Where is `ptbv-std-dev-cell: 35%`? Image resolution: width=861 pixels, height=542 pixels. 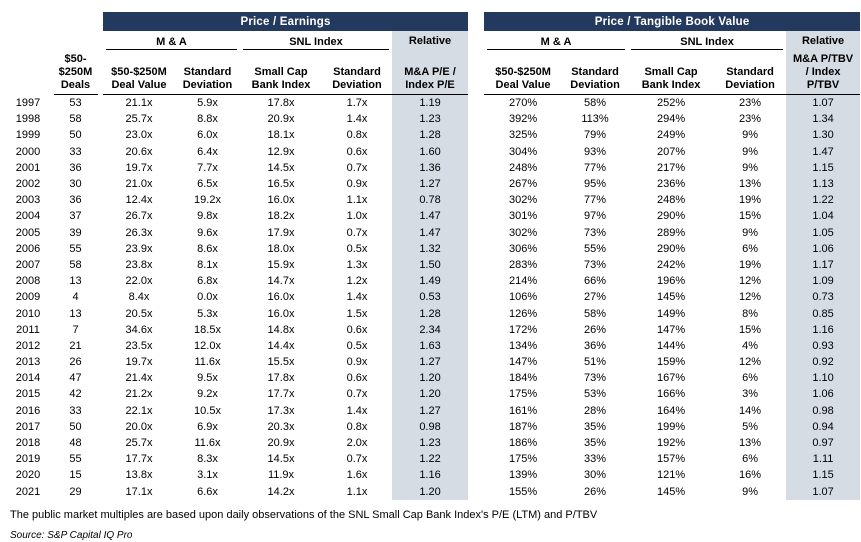
ptbv-std-dev-cell: 35% is located at coordinates (595, 426).